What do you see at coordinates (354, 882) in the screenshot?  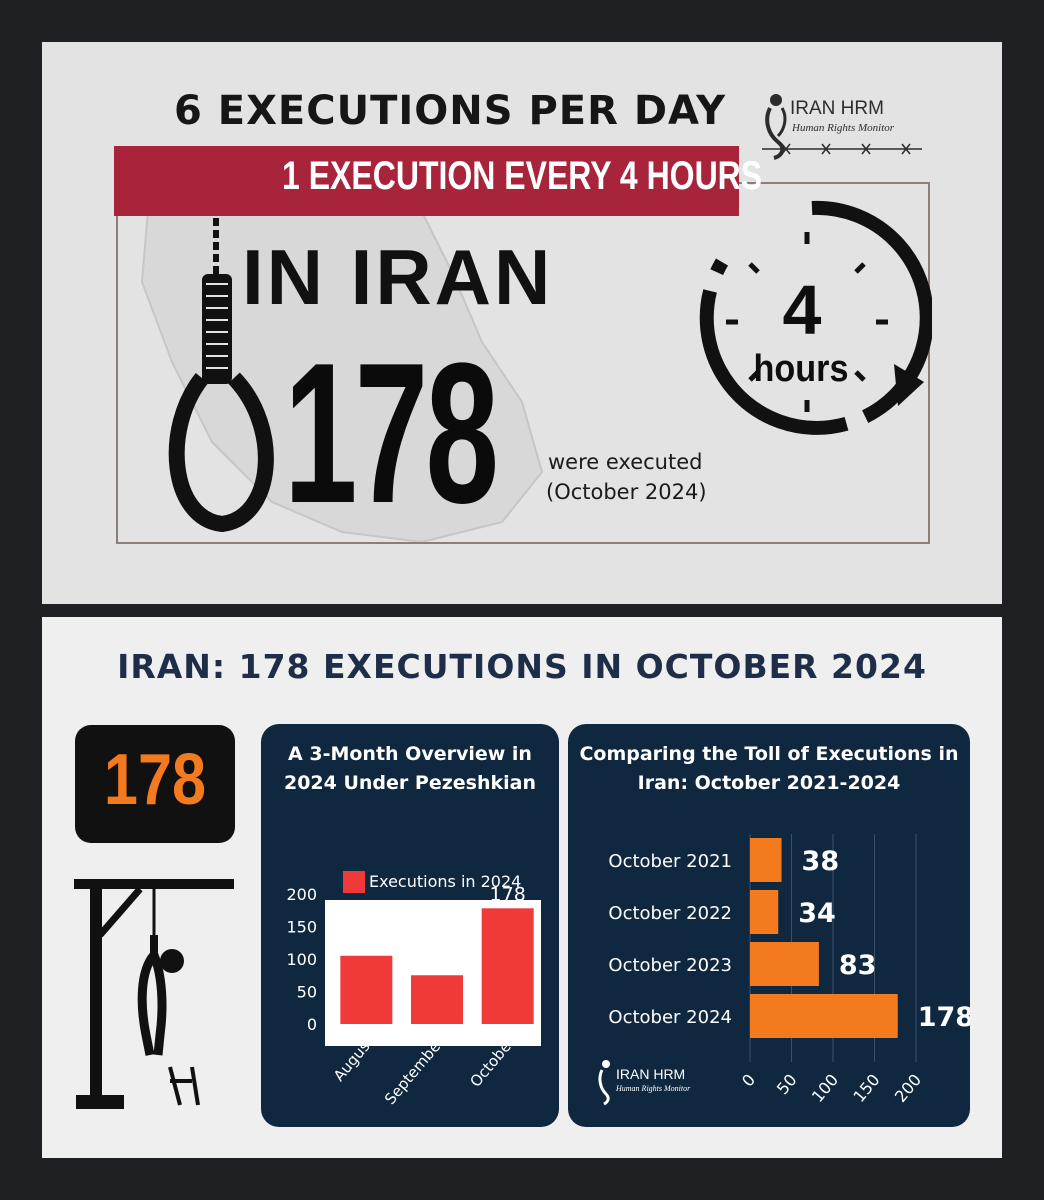 I see `legend-swatch` at bounding box center [354, 882].